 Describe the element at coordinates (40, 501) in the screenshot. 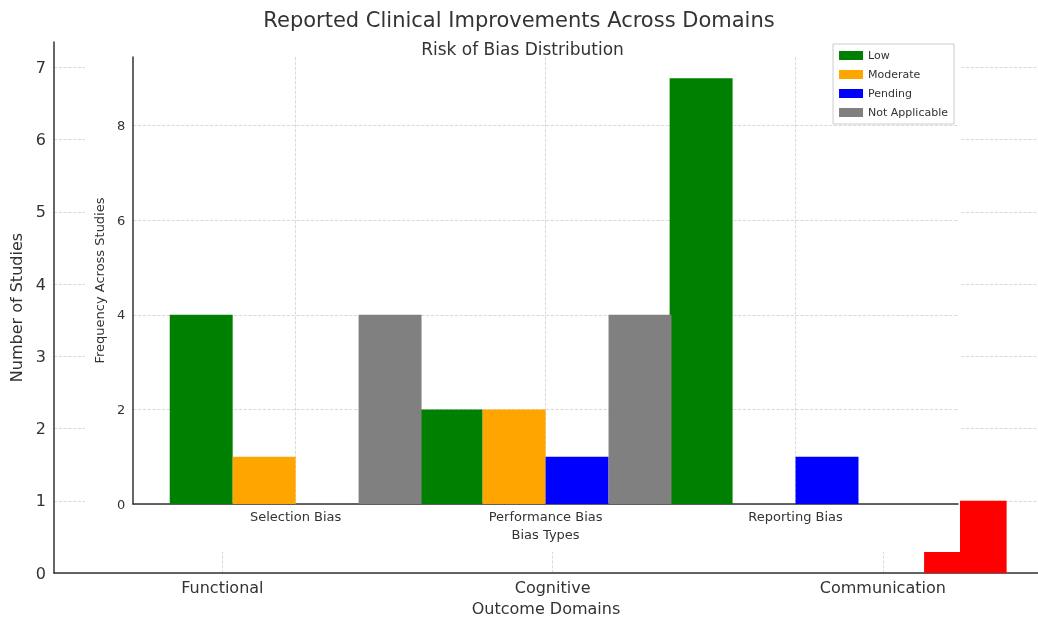

I see `y-tick-label: 1` at that location.